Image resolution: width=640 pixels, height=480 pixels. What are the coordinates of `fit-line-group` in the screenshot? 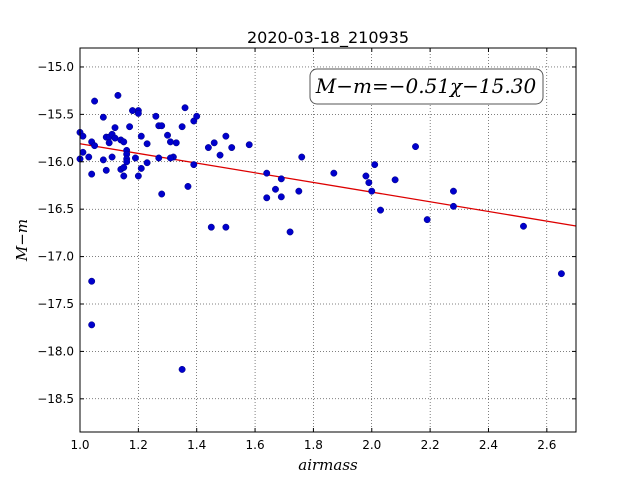 It's located at (328, 185).